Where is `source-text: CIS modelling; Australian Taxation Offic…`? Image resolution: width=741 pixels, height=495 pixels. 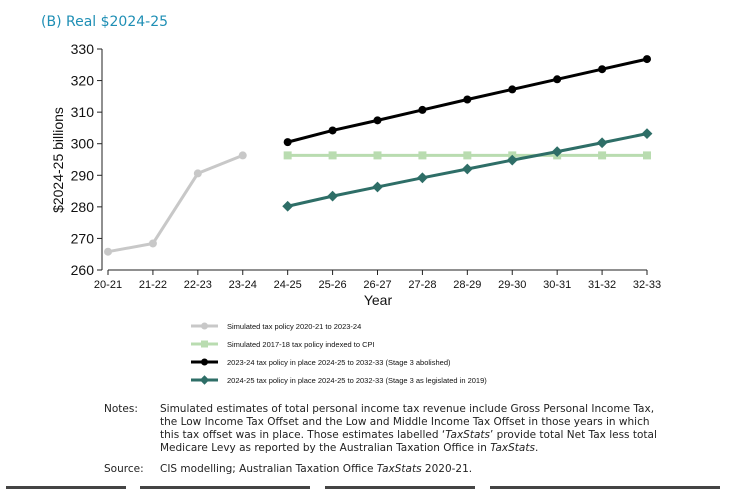
source-text: CIS modelling; Australian Taxation Offic… is located at coordinates (316, 469).